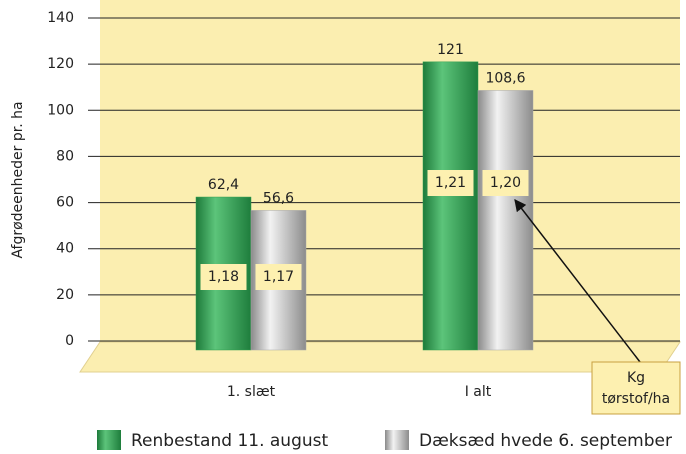 This screenshot has height=454, width=686. Describe the element at coordinates (60, 18) in the screenshot. I see `y-tick-label: 140` at that location.